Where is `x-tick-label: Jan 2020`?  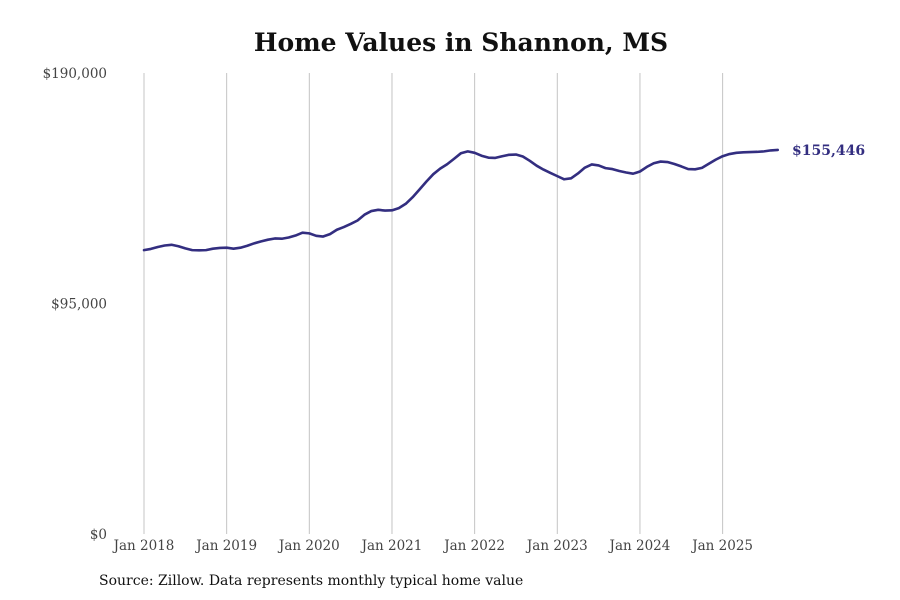 x-tick-label: Jan 2020 is located at coordinates (308, 546).